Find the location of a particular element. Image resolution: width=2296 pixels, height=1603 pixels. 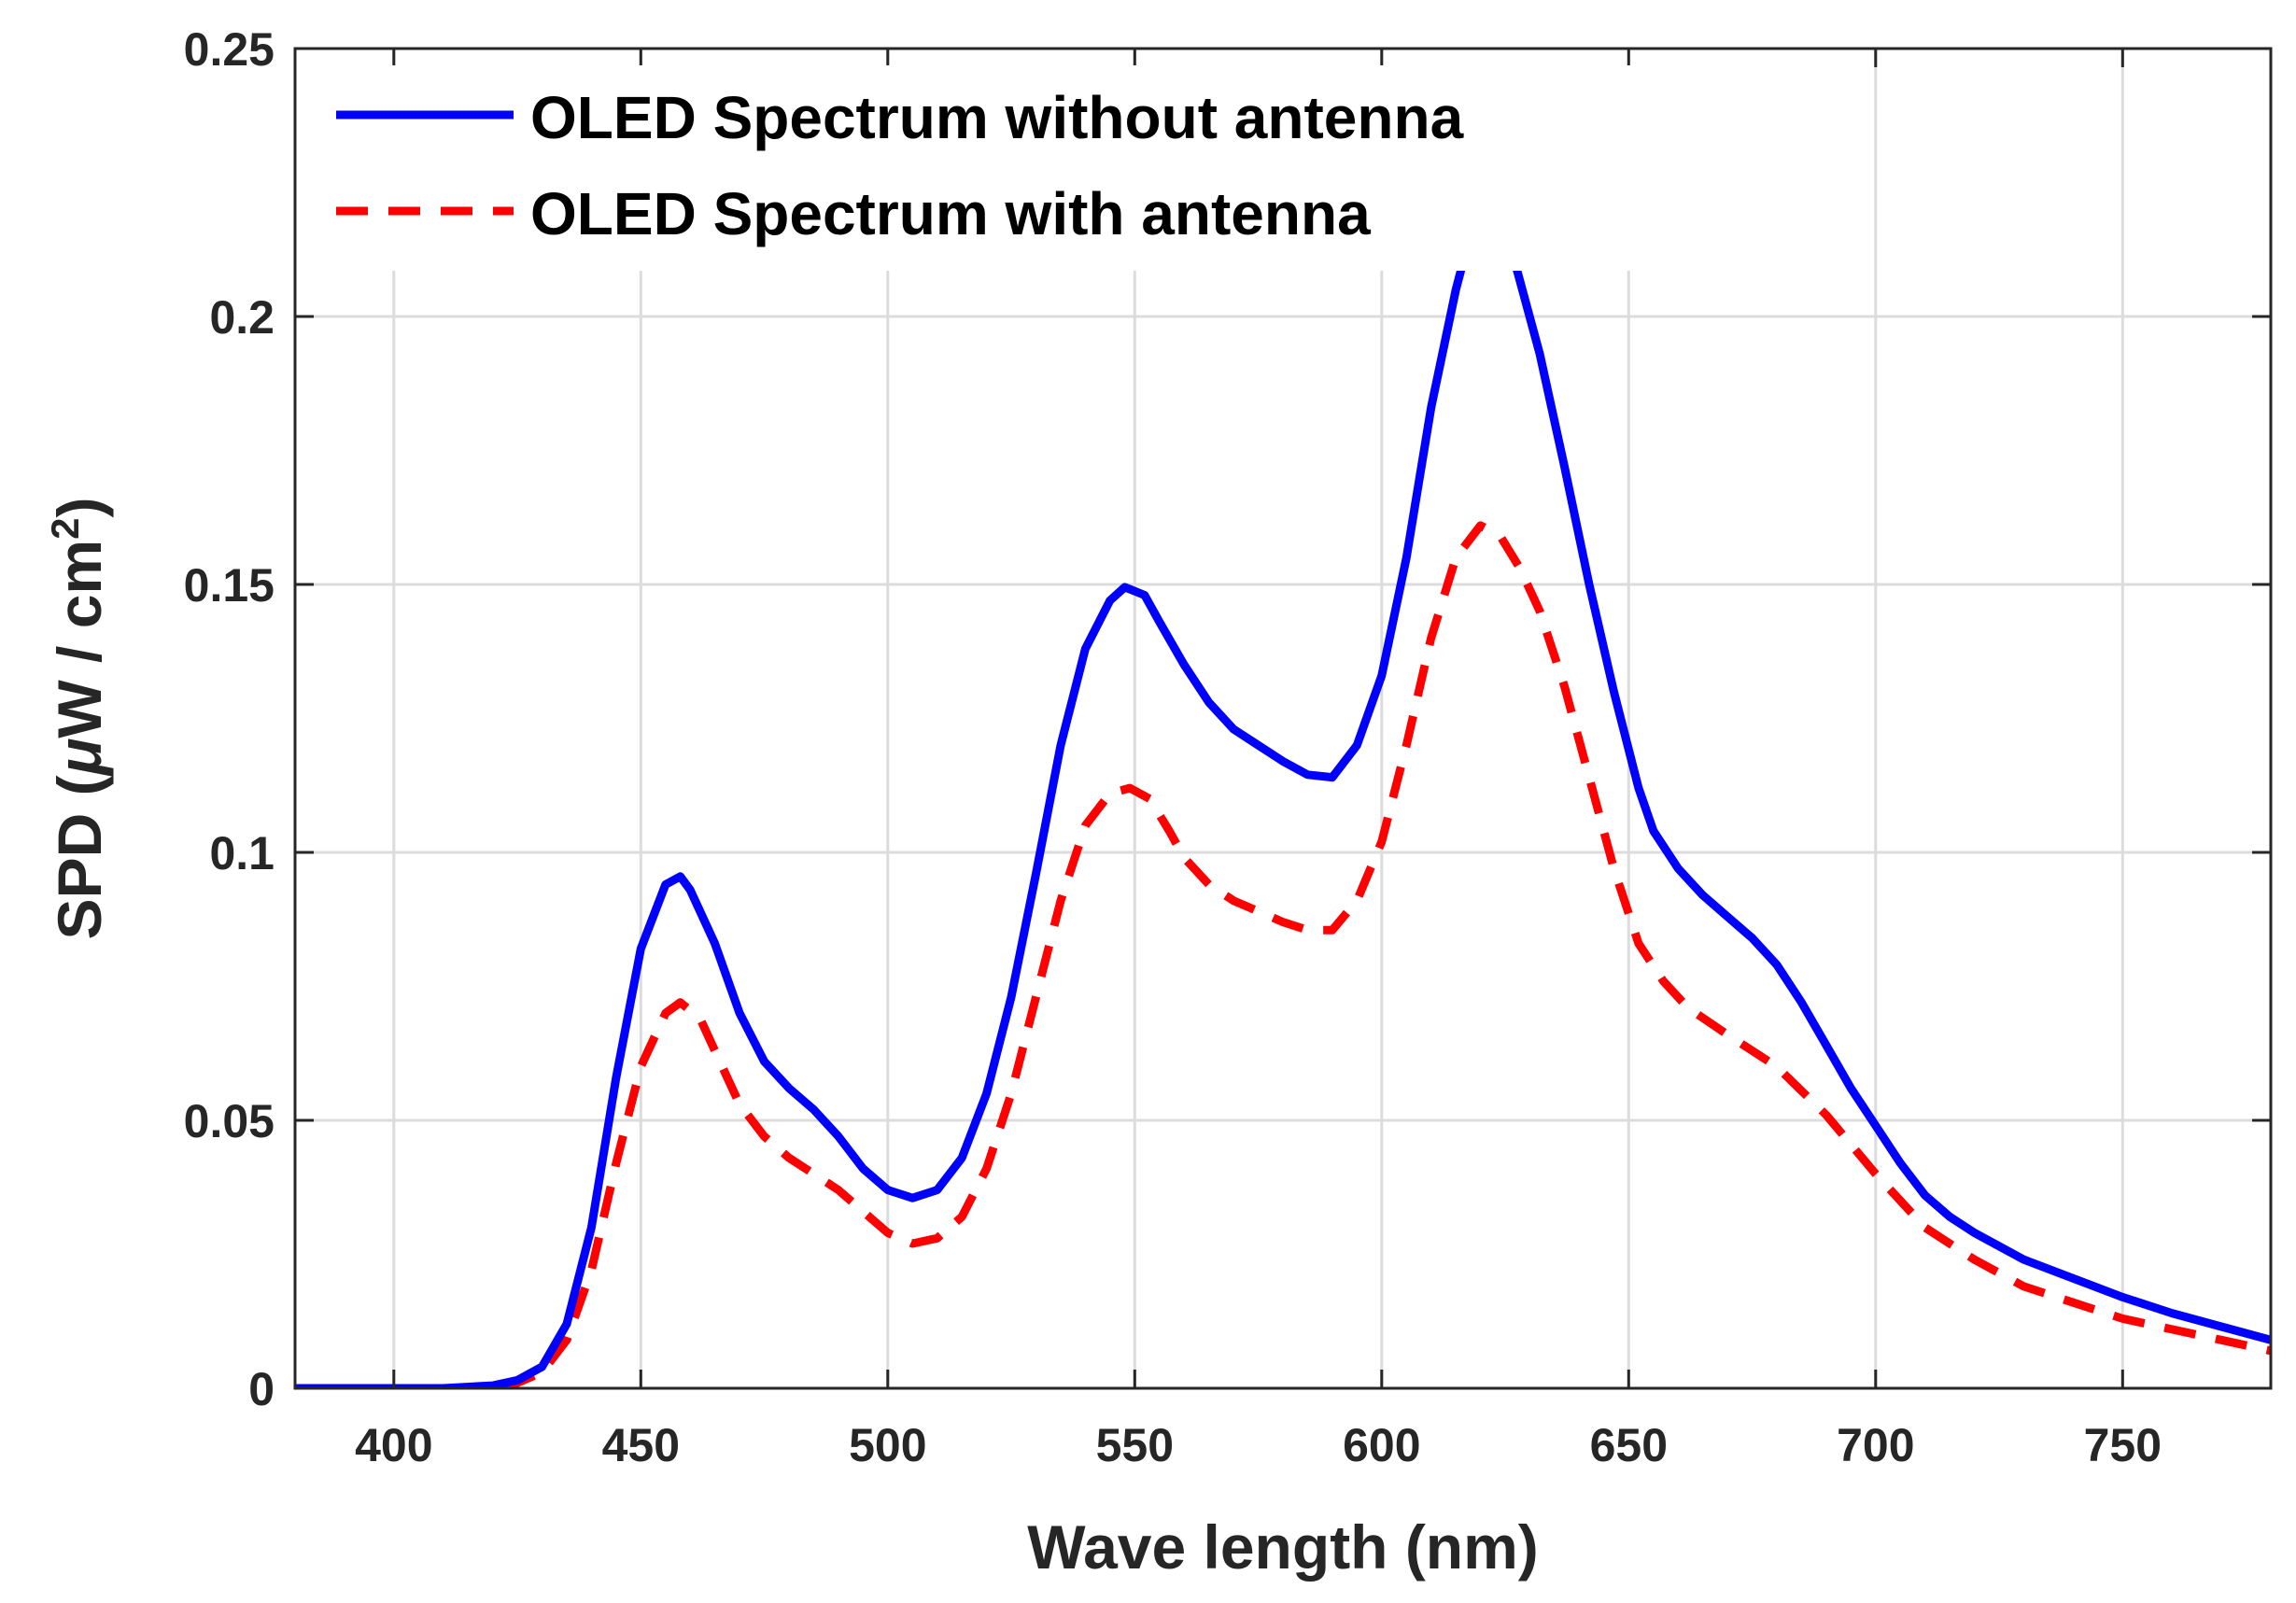

x-tick-label: 700 is located at coordinates (1876, 1445).